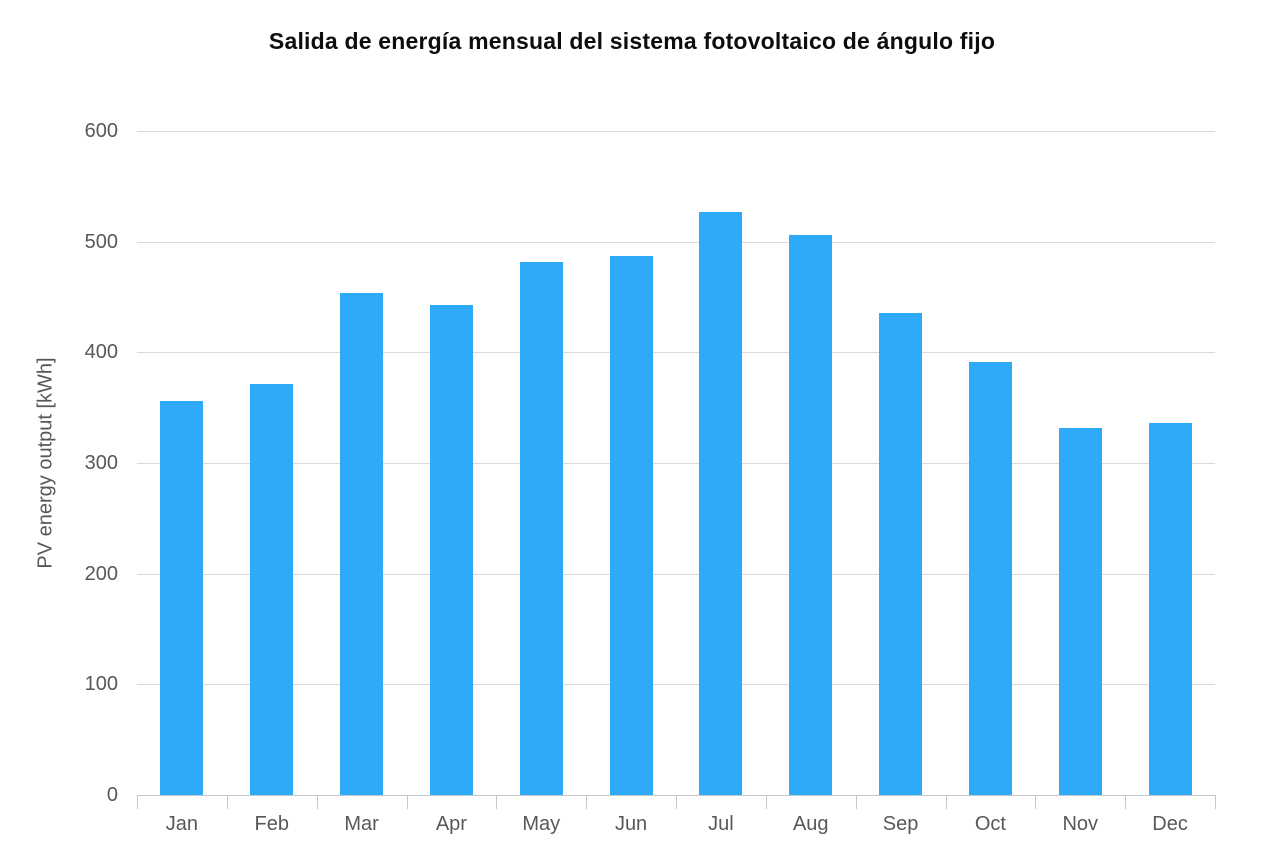 The image size is (1264, 860). Describe the element at coordinates (721, 824) in the screenshot. I see `x-tick-label-jul: Jul` at that location.